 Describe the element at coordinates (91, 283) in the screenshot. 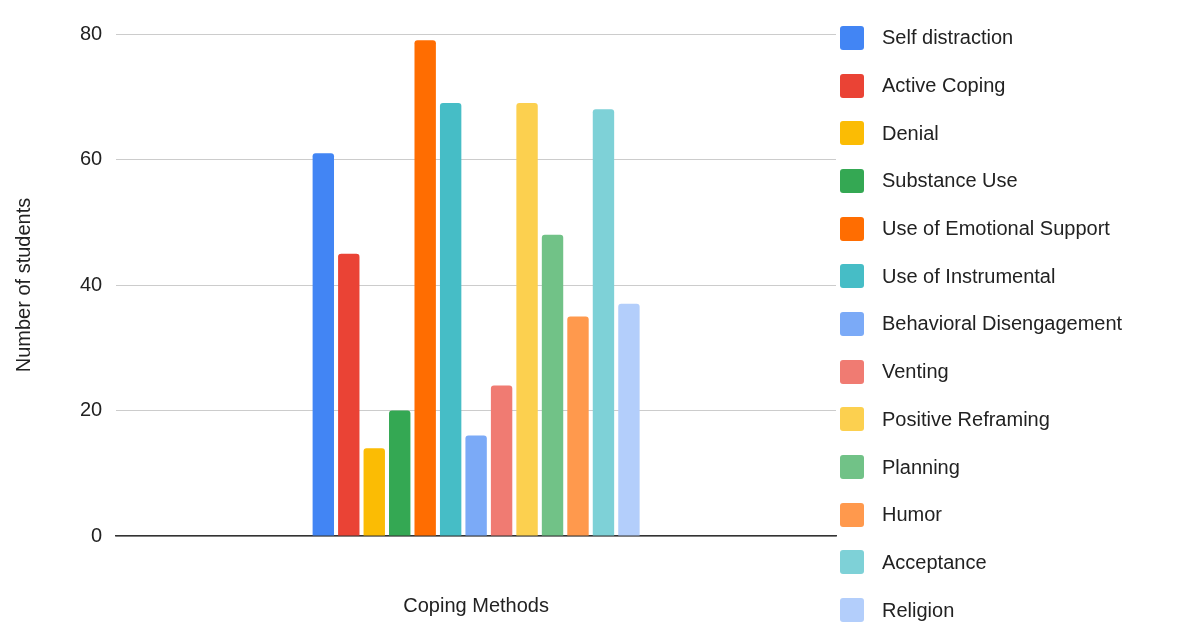

I see `y-tick-label: 40` at that location.